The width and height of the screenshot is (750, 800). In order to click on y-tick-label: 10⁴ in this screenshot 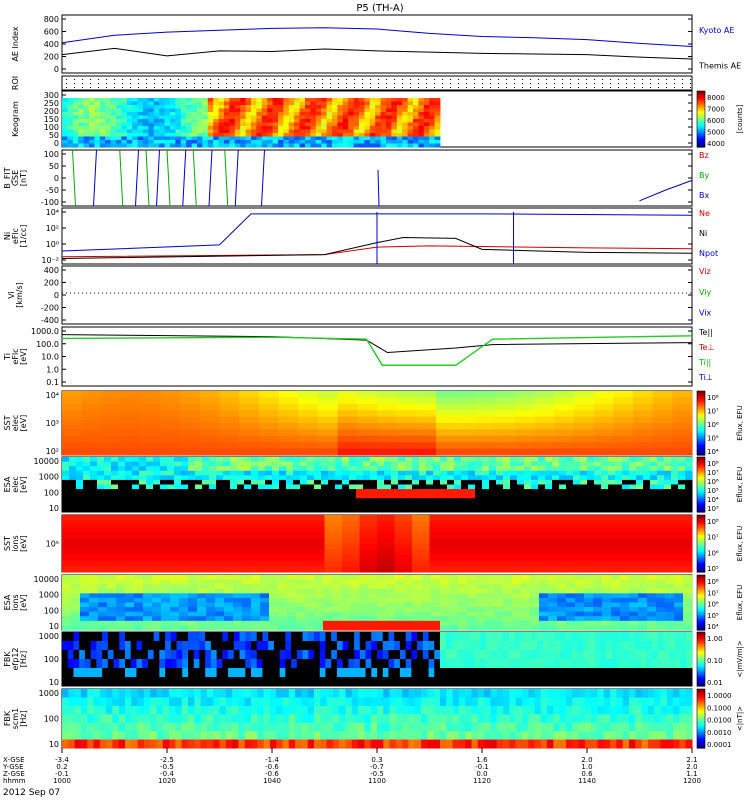, I will do `click(52, 212)`.